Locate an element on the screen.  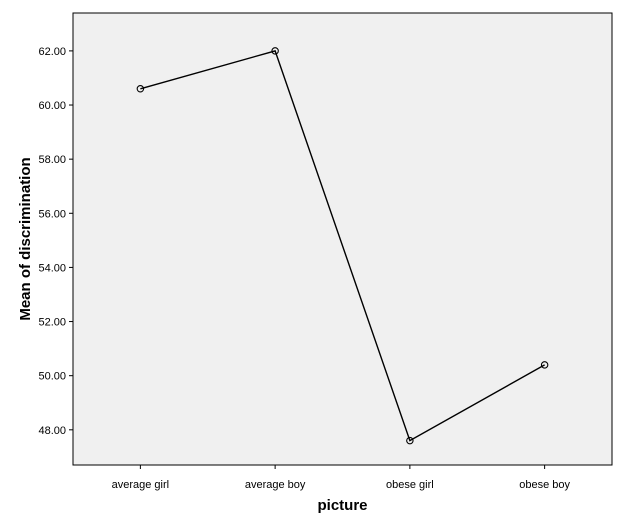
y-tick-label: 50.00 is located at coordinates (52, 377).